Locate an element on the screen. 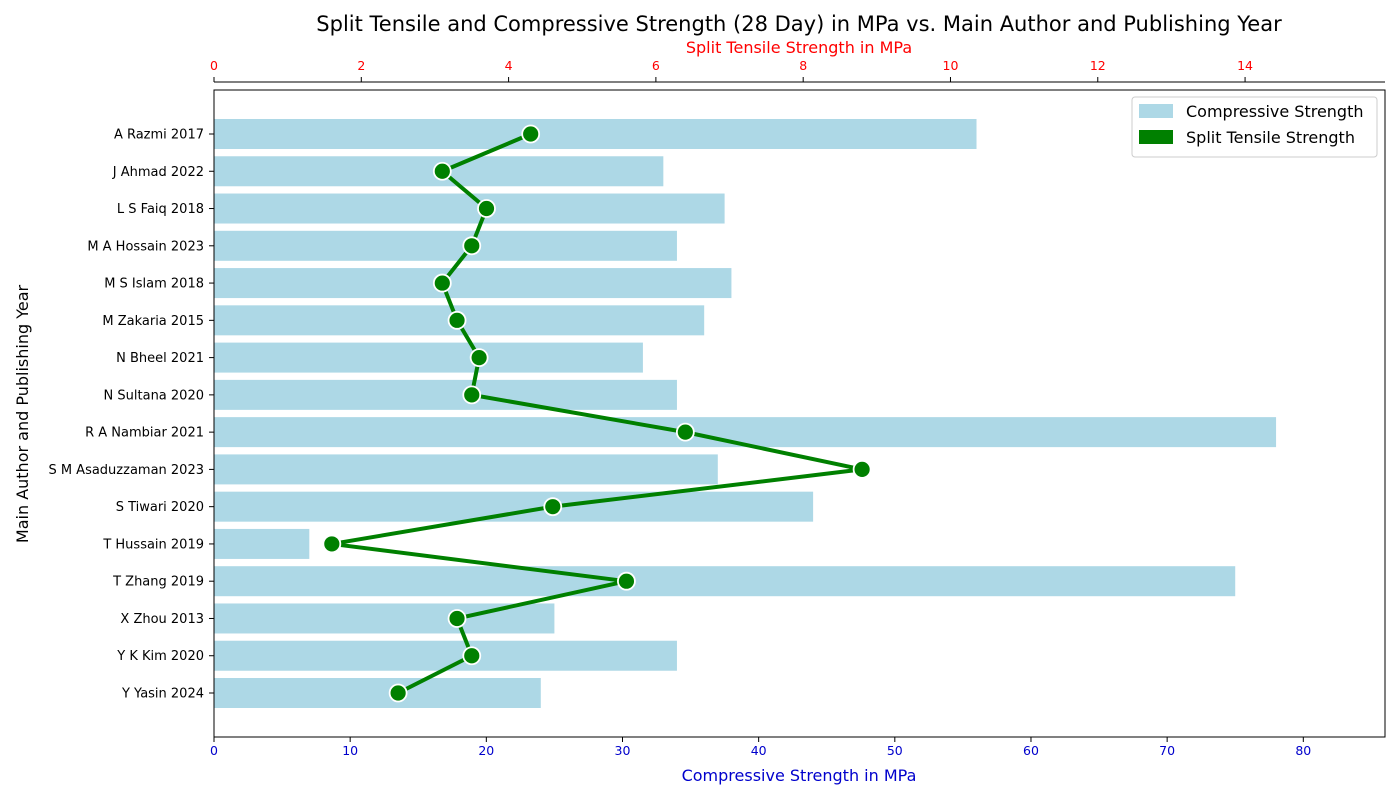 This screenshot has width=1400, height=800. x-top-tick-label: 10 is located at coordinates (951, 65).